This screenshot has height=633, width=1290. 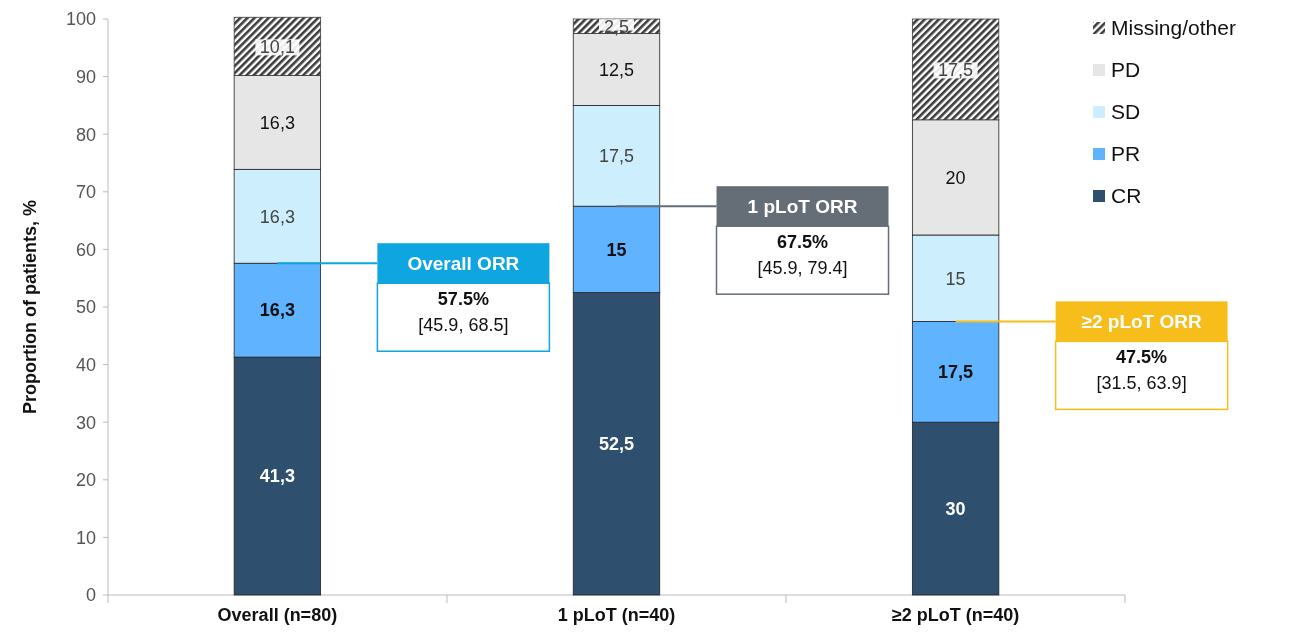 I want to click on data-label: 10,1, so click(x=277, y=46).